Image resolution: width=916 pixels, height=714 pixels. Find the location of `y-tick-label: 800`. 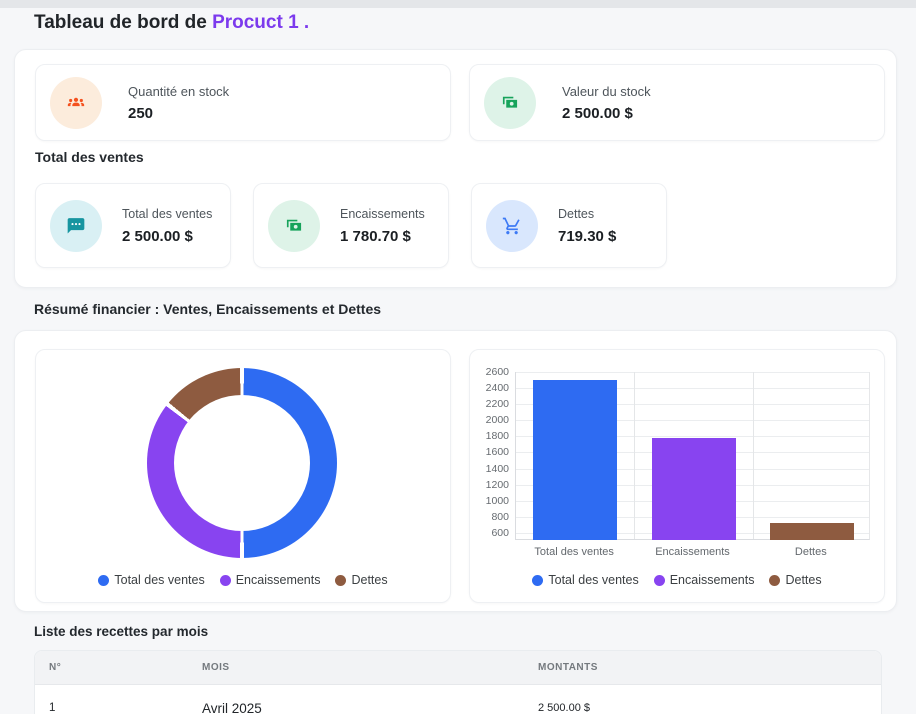

y-tick-label: 800 is located at coordinates (500, 516).